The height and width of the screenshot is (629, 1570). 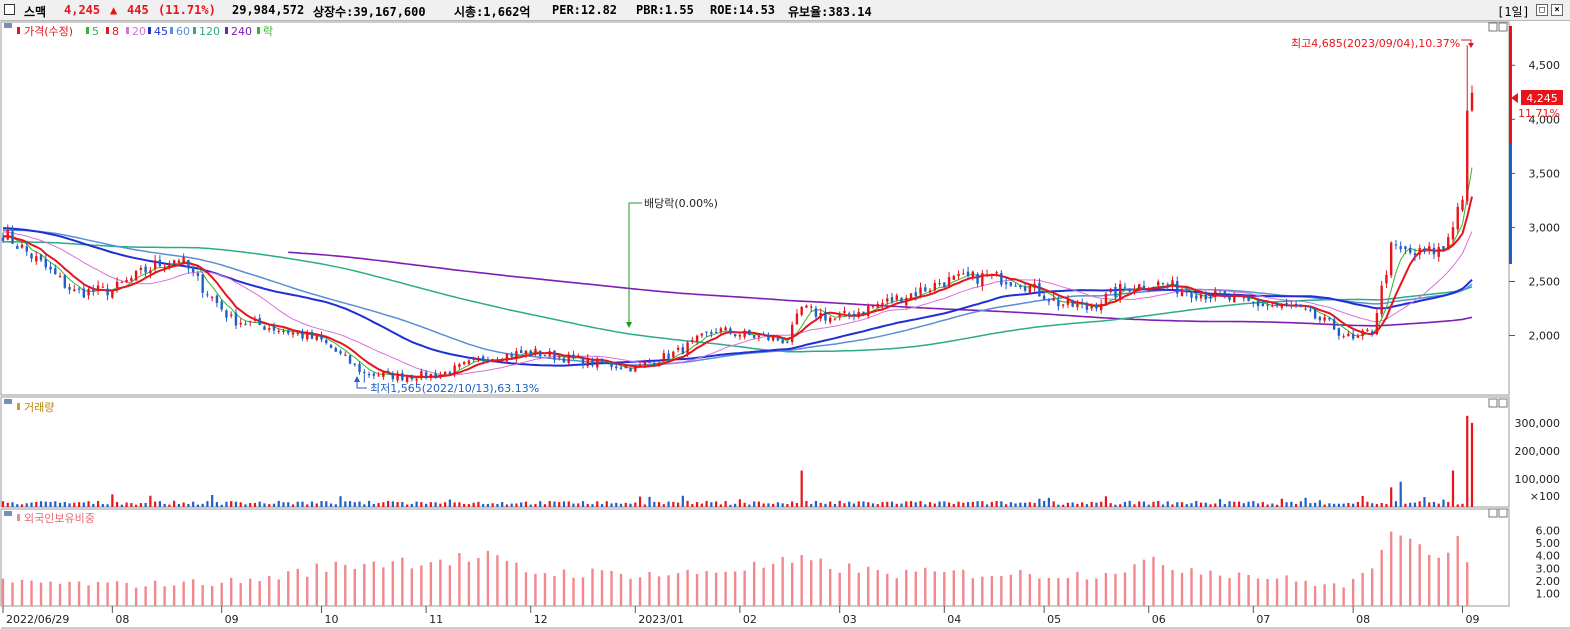 I want to click on volume-handle-icon, so click(x=8, y=401).